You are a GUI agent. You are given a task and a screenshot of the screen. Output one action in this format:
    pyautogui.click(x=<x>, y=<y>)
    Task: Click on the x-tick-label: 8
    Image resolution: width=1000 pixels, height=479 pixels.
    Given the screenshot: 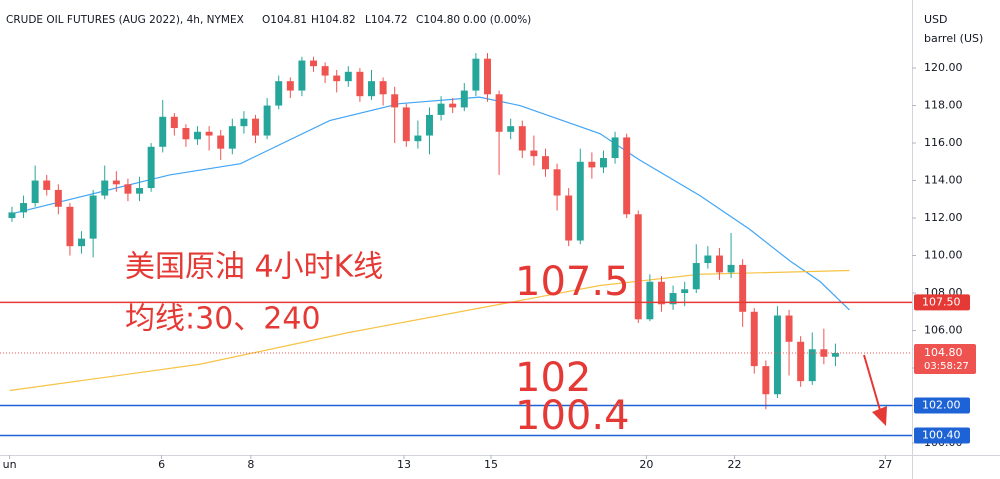 What is the action you would take?
    pyautogui.click(x=250, y=464)
    